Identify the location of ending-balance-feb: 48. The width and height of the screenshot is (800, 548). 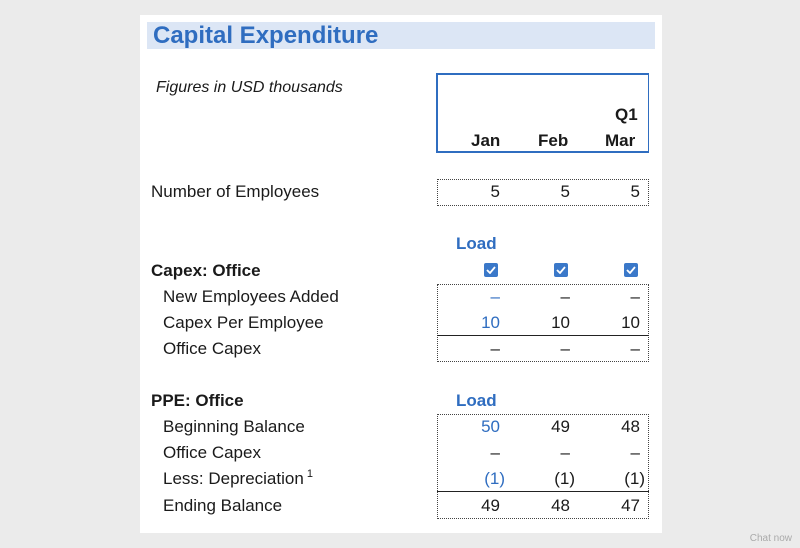
(560, 505).